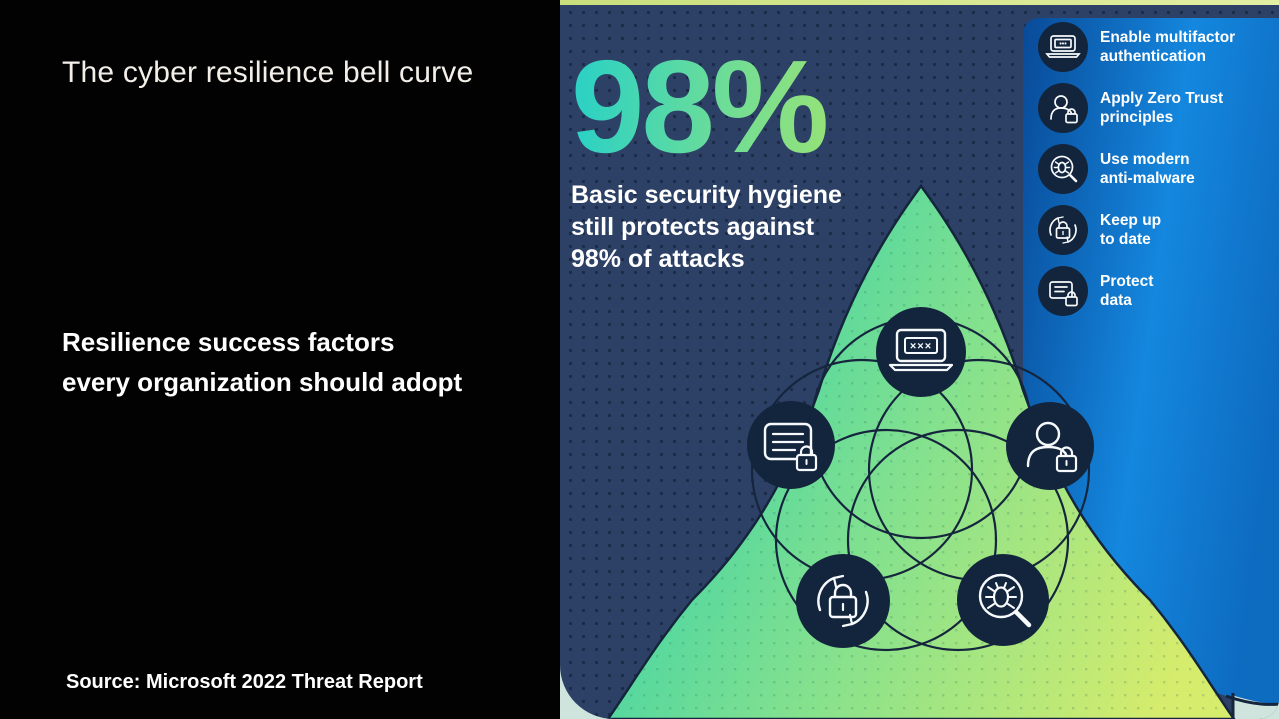  I want to click on list-item: Apply Zero Trust principles, so click(1151, 108).